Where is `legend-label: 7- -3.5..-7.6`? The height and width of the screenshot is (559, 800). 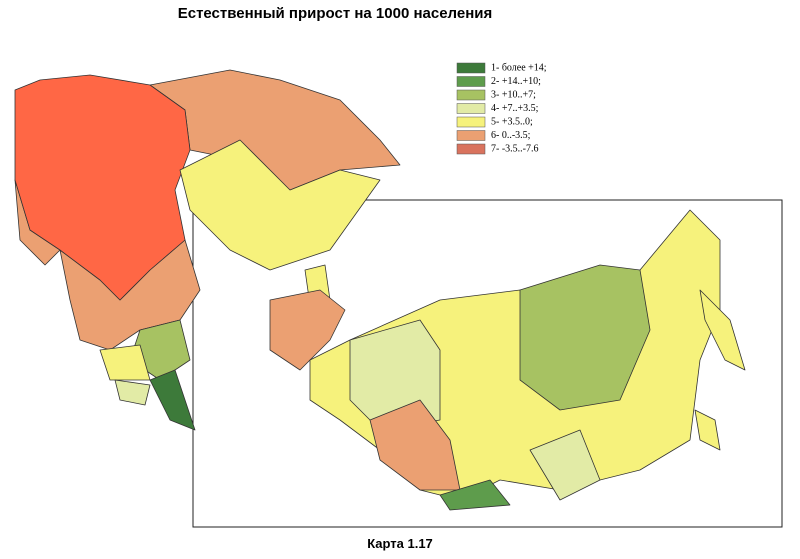 legend-label: 7- -3.5..-7.6 is located at coordinates (515, 148).